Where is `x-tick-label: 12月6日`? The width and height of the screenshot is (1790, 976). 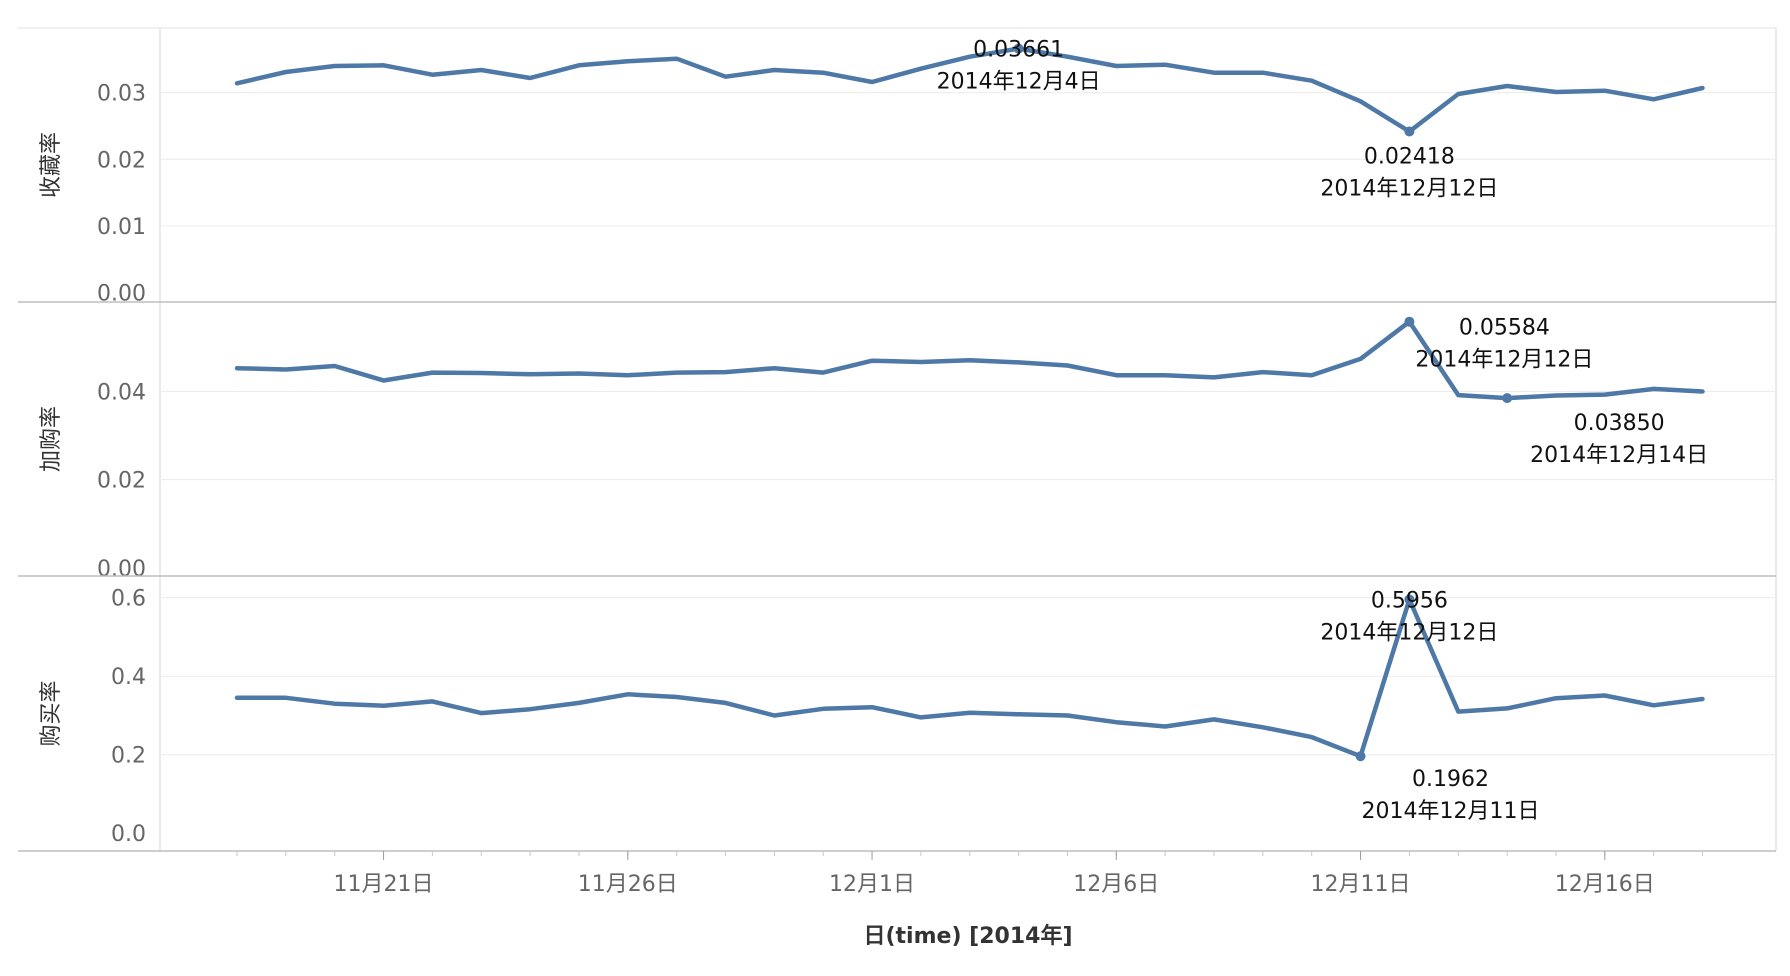
x-tick-label: 12月6日 is located at coordinates (1116, 884).